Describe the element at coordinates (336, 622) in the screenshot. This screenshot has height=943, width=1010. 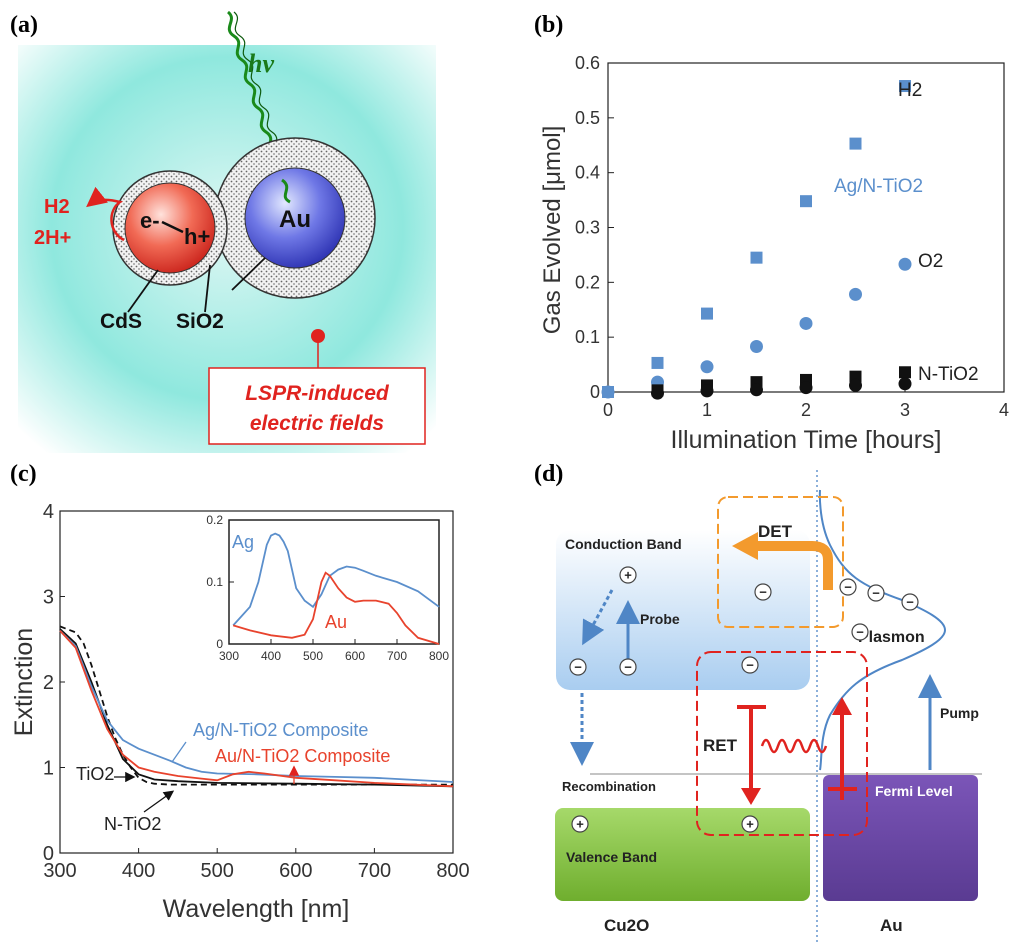
I see `inset-au-label: Au` at that location.